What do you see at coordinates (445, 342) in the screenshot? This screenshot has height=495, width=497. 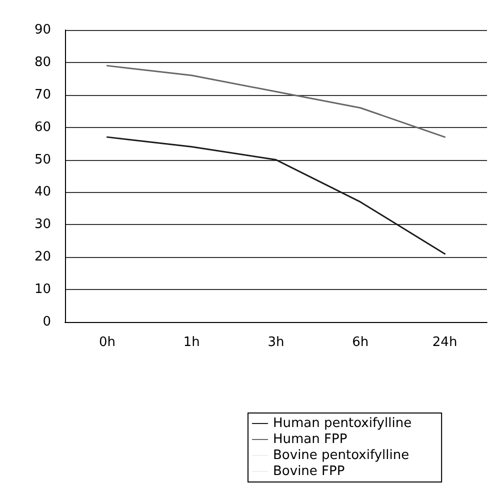 I see `x-tick-label: 24h` at bounding box center [445, 342].